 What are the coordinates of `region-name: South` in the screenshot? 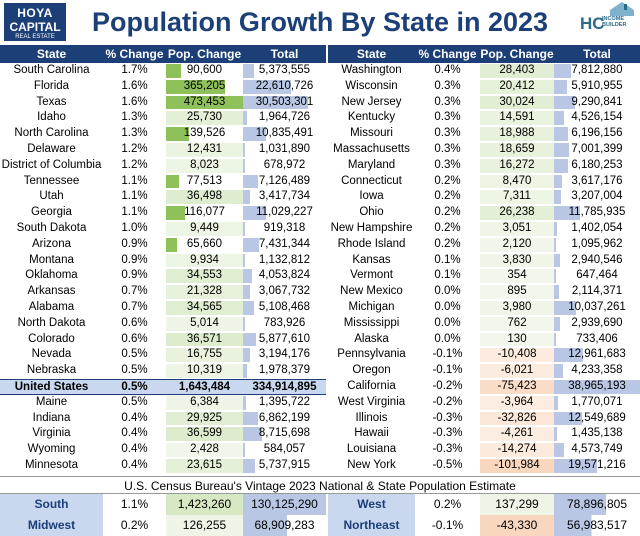 It's located at (51, 504).